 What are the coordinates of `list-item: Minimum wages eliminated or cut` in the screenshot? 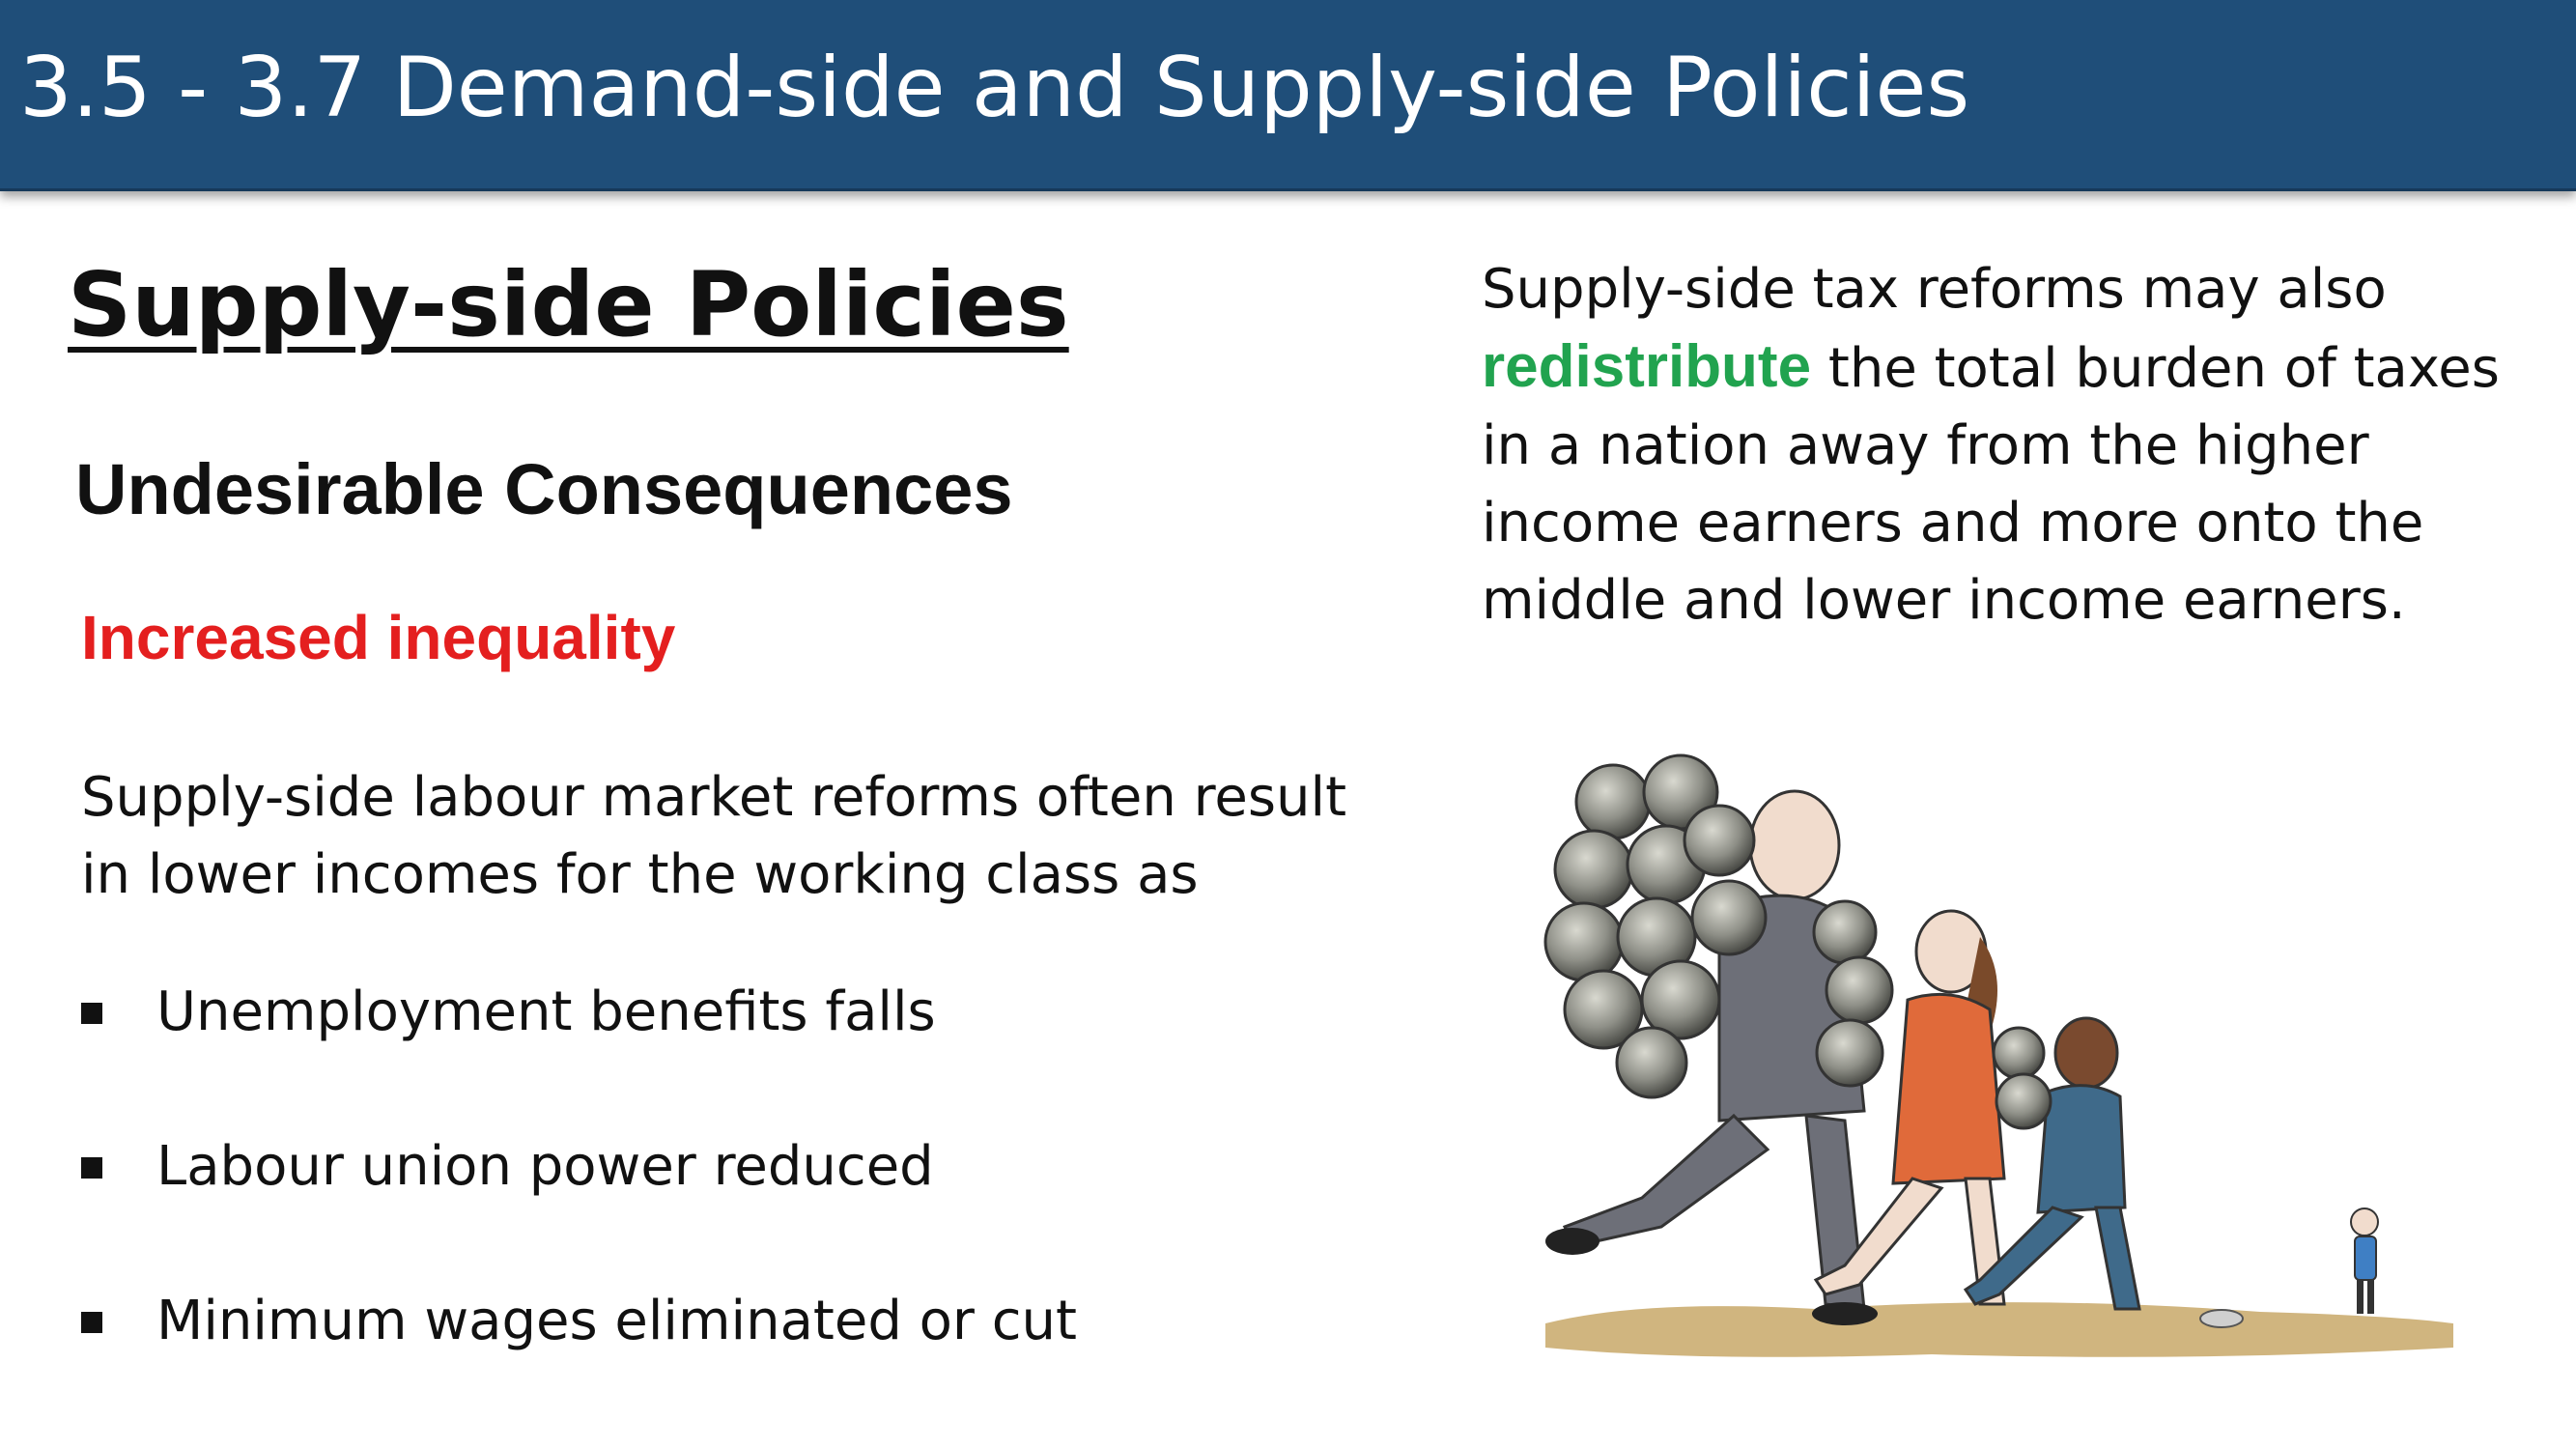 It's located at (579, 1371).